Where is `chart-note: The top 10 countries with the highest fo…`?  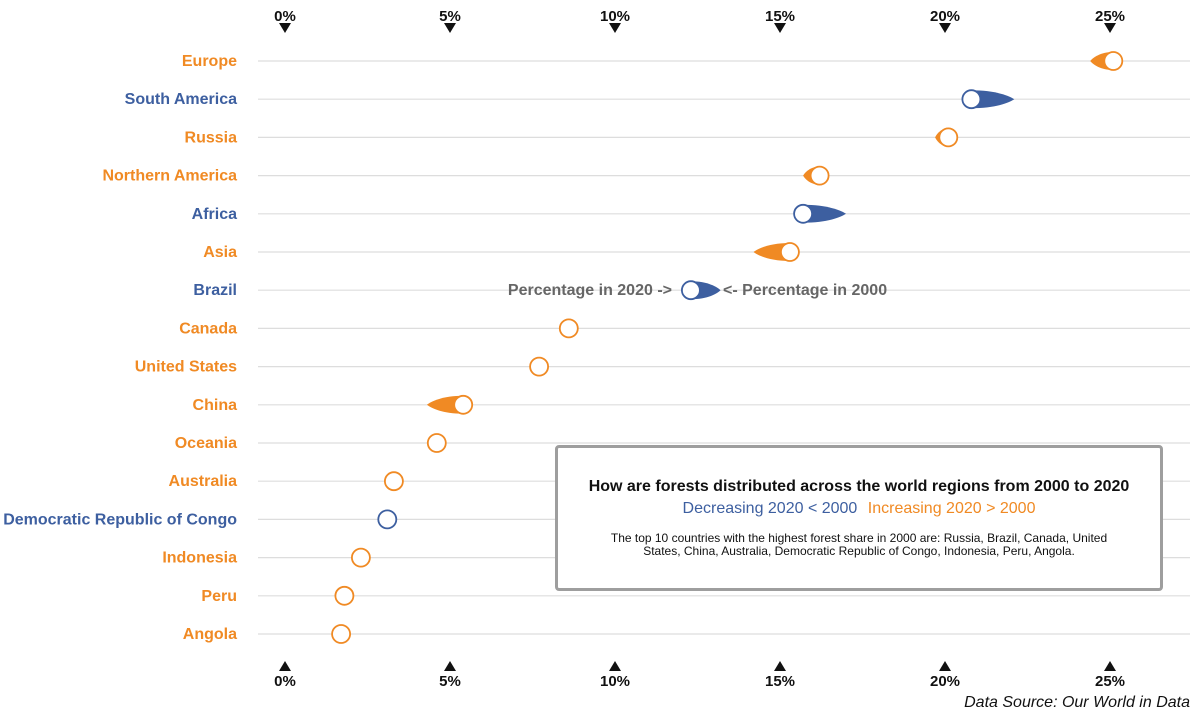 chart-note: The top 10 countries with the highest fo… is located at coordinates (859, 544).